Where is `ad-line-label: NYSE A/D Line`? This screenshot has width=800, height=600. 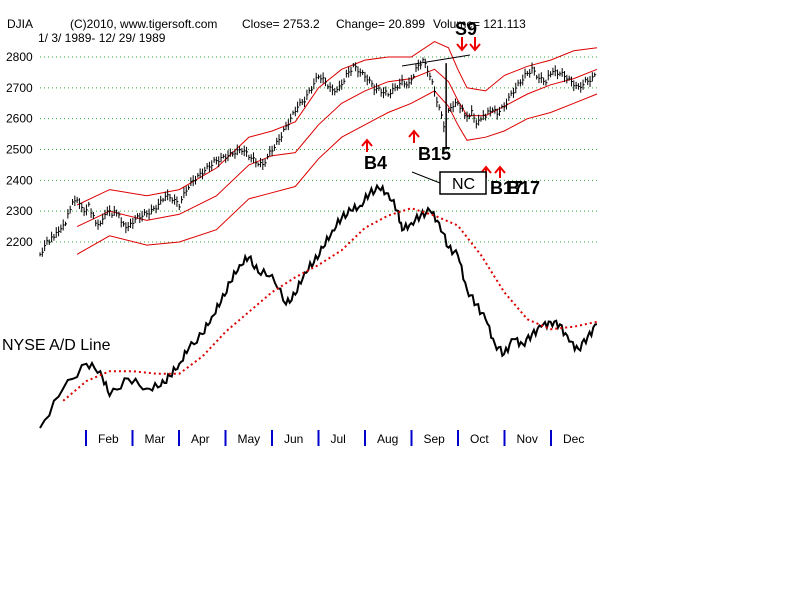
ad-line-label: NYSE A/D Line is located at coordinates (56, 345).